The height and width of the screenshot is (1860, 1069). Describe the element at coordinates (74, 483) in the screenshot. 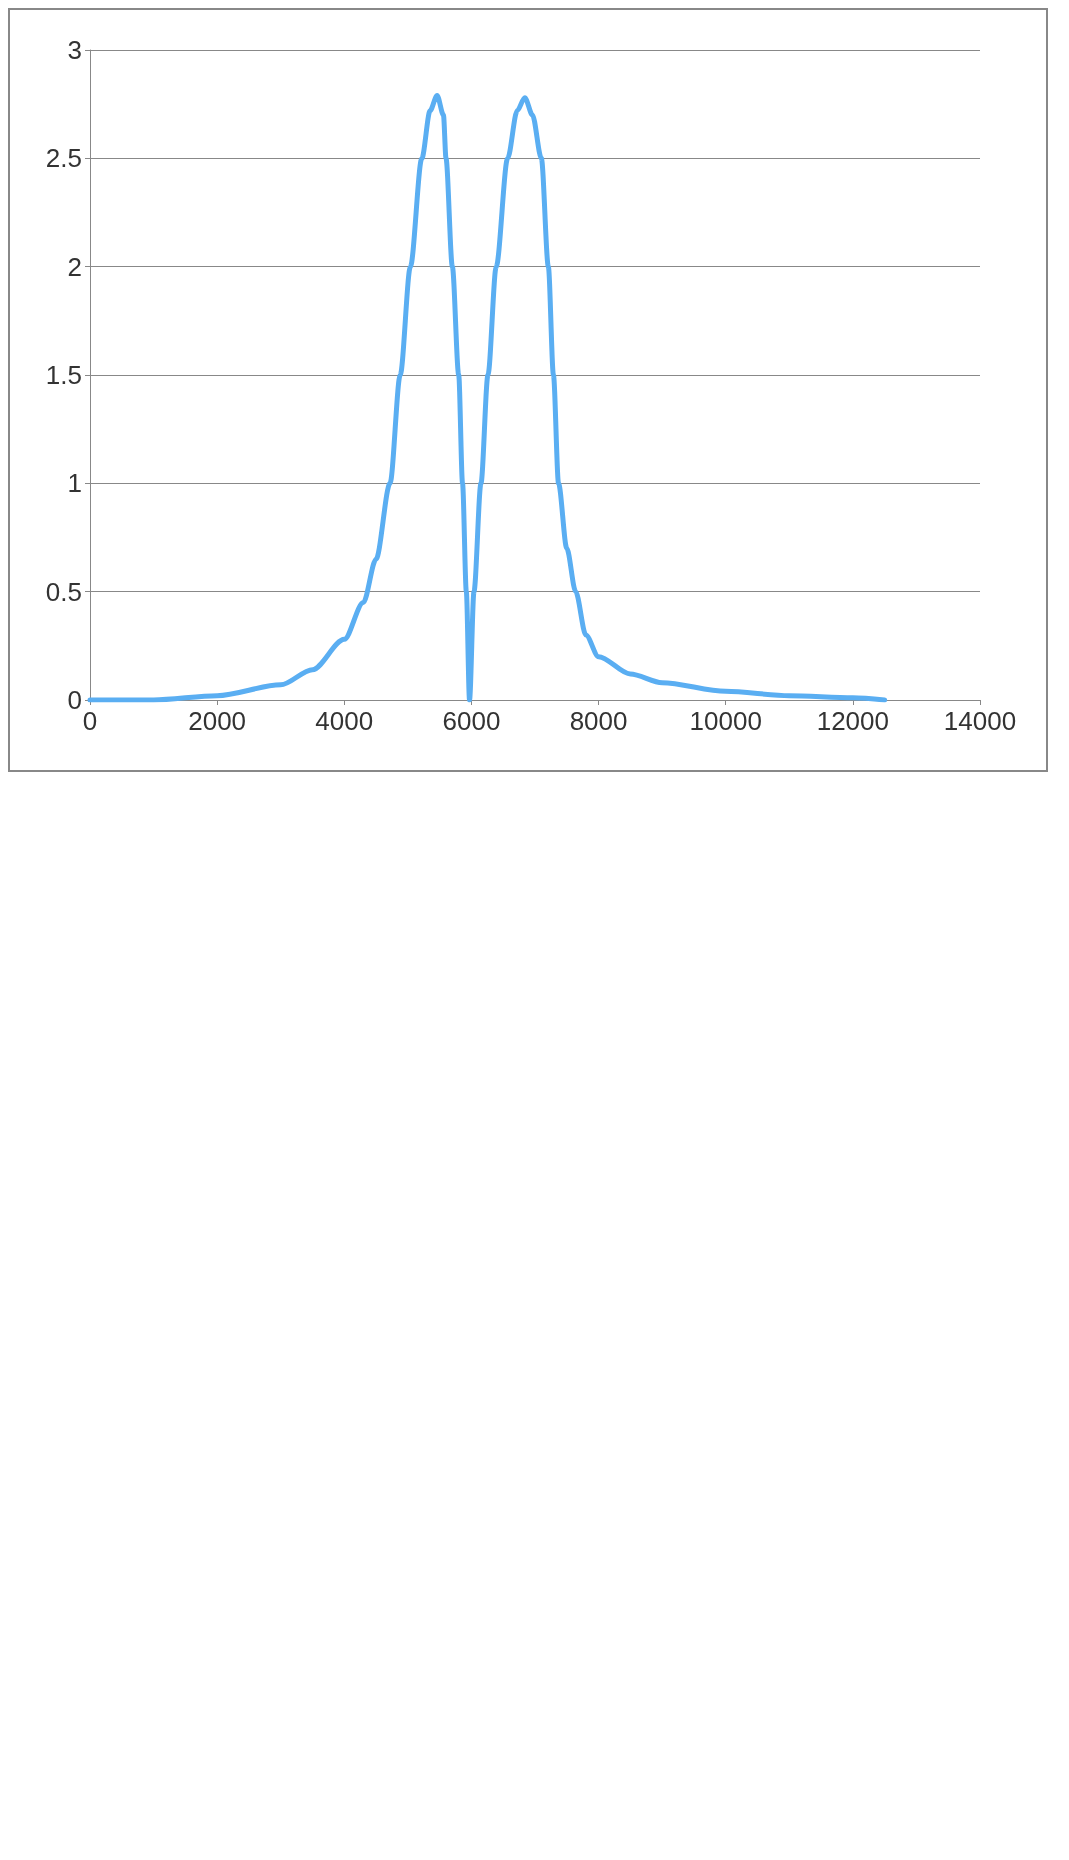

I see `y-tick-label: 1` at that location.